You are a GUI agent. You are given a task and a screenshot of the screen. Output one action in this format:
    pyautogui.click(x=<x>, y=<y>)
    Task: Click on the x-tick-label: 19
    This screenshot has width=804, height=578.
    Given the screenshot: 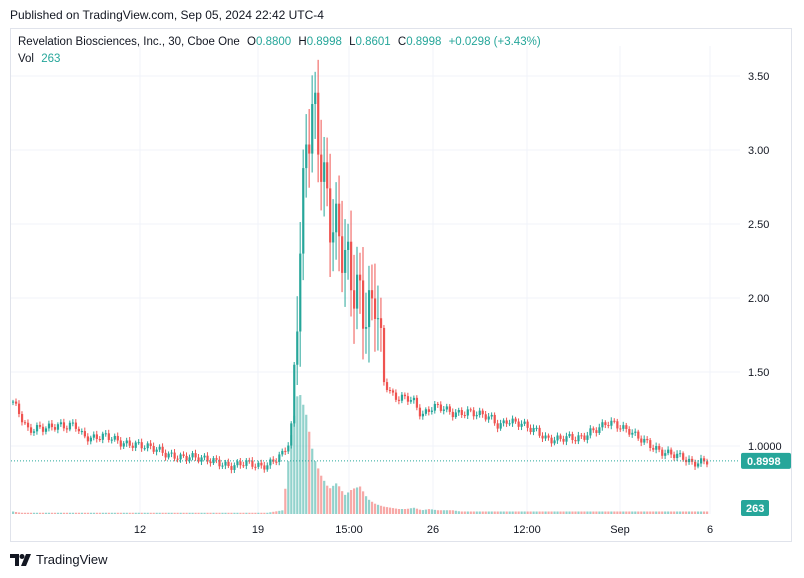 What is the action you would take?
    pyautogui.click(x=258, y=530)
    